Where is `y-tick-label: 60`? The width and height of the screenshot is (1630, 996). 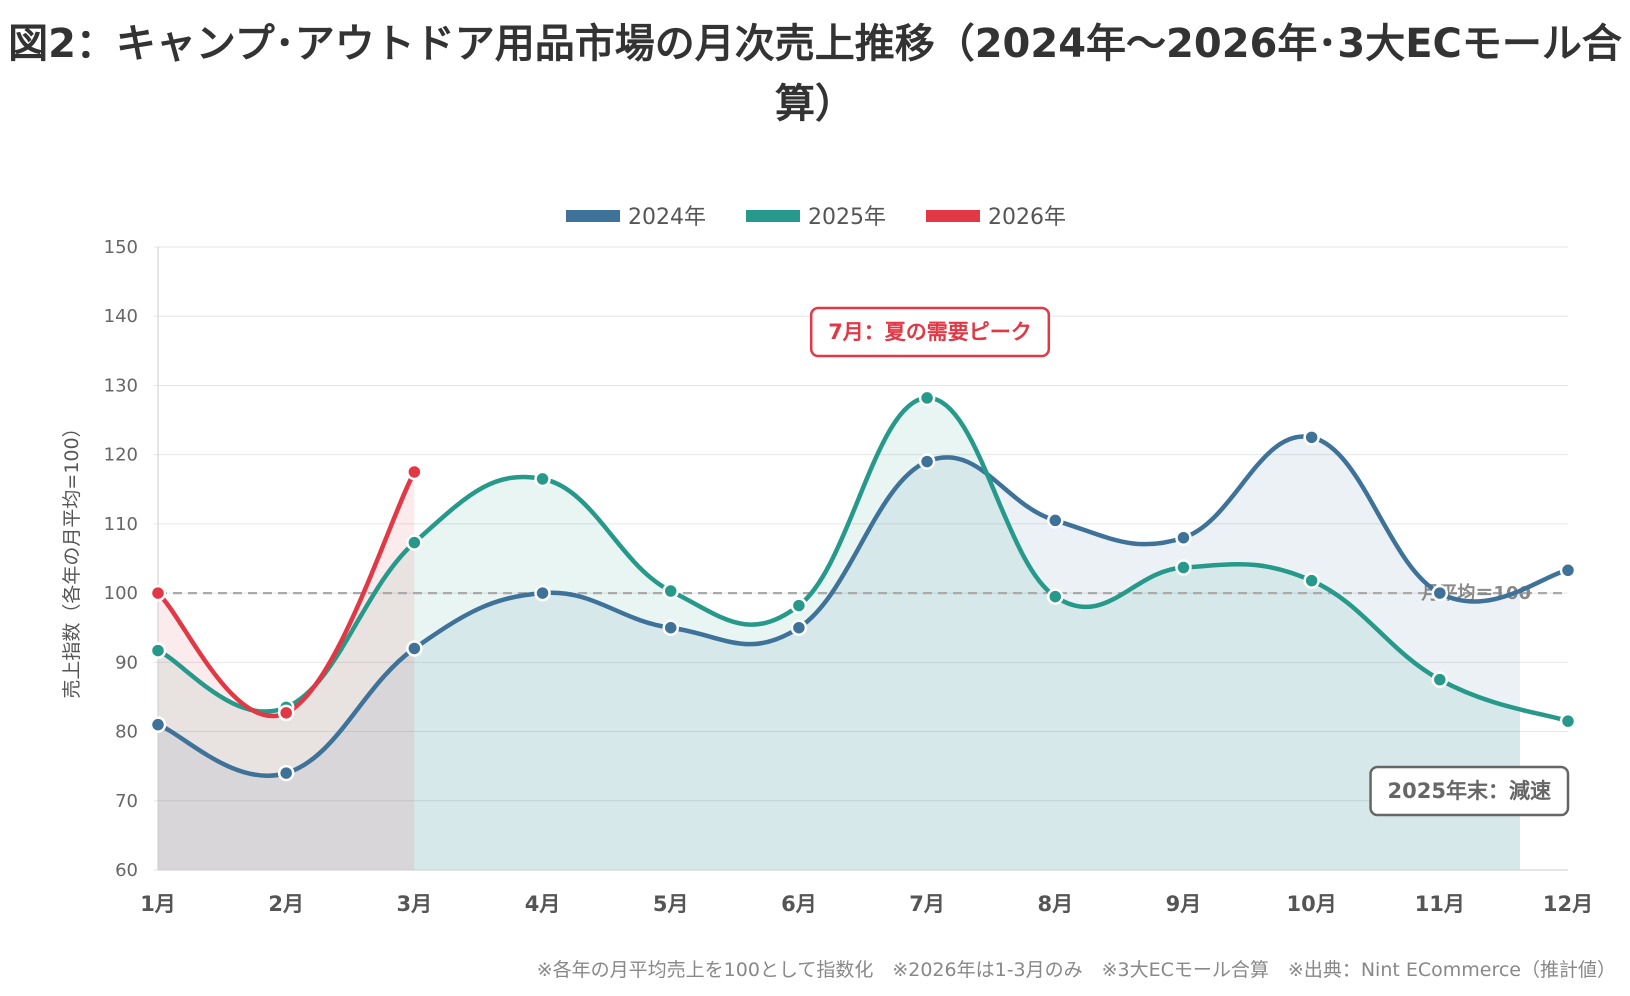
y-tick-label: 60 is located at coordinates (126, 870).